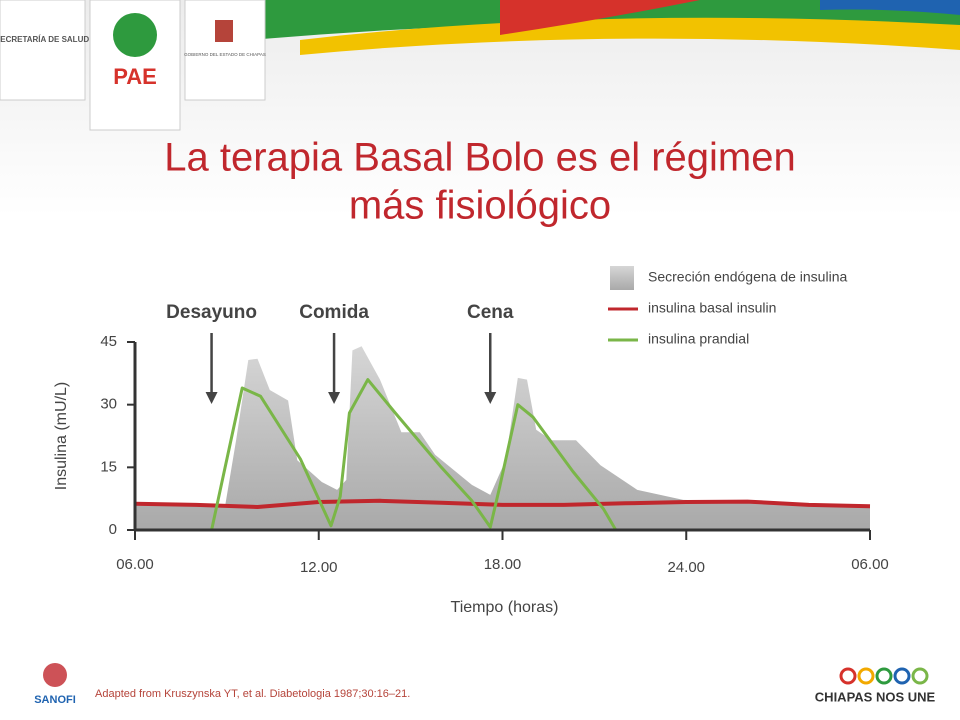 This screenshot has width=960, height=720. I want to click on x-tick-label: 18.00, so click(503, 564).